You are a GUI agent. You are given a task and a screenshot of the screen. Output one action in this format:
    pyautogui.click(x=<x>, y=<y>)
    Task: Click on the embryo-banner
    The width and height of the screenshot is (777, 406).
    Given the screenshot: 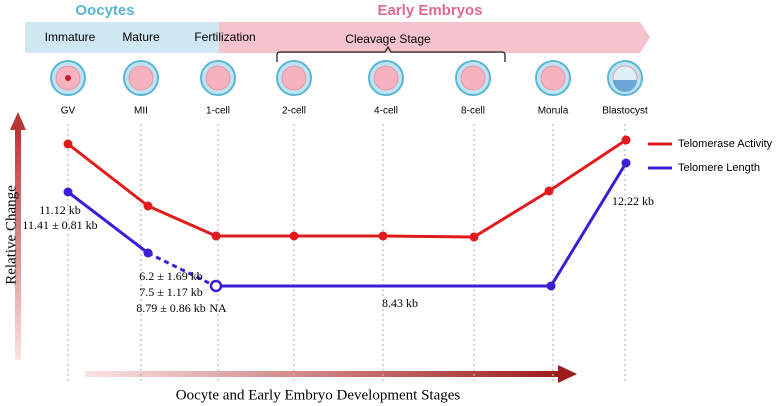 What is the action you would take?
    pyautogui.click(x=434, y=37)
    